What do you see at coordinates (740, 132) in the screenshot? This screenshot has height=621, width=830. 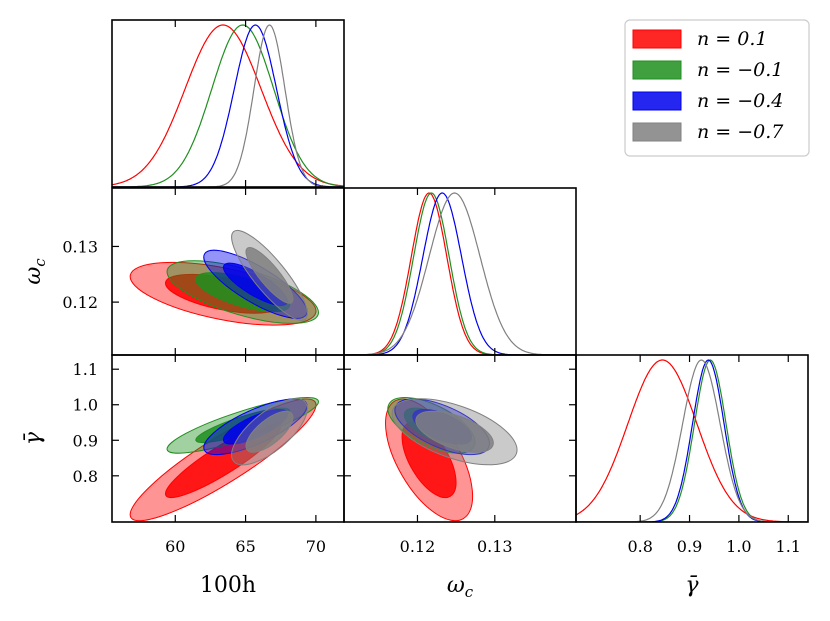 I see `legend-label-3: n = −0.7` at bounding box center [740, 132].